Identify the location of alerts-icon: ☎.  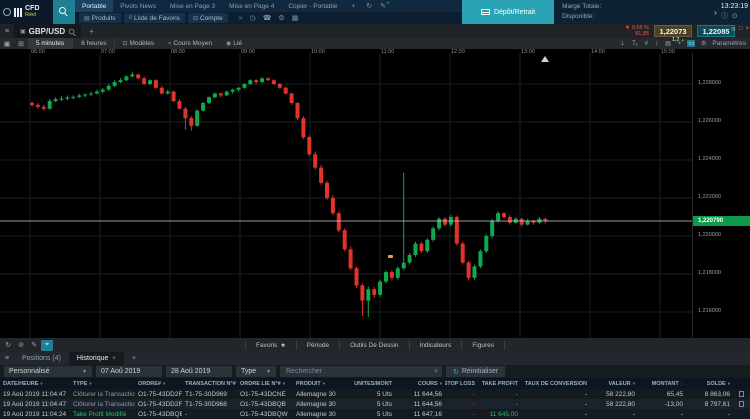
(267, 18).